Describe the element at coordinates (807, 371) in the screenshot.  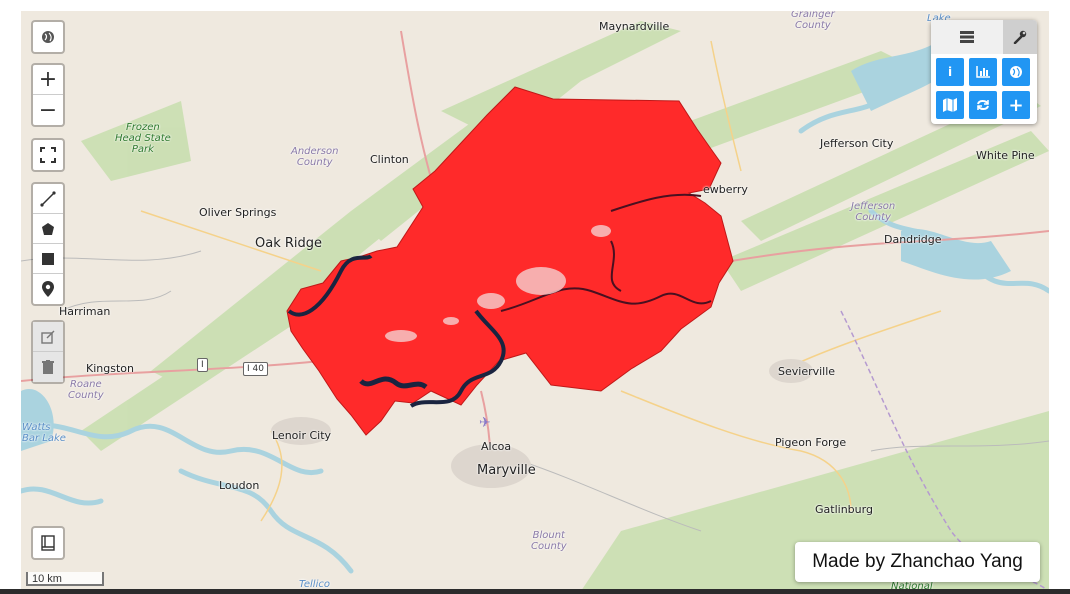
I see `place-label: Sevierville` at that location.